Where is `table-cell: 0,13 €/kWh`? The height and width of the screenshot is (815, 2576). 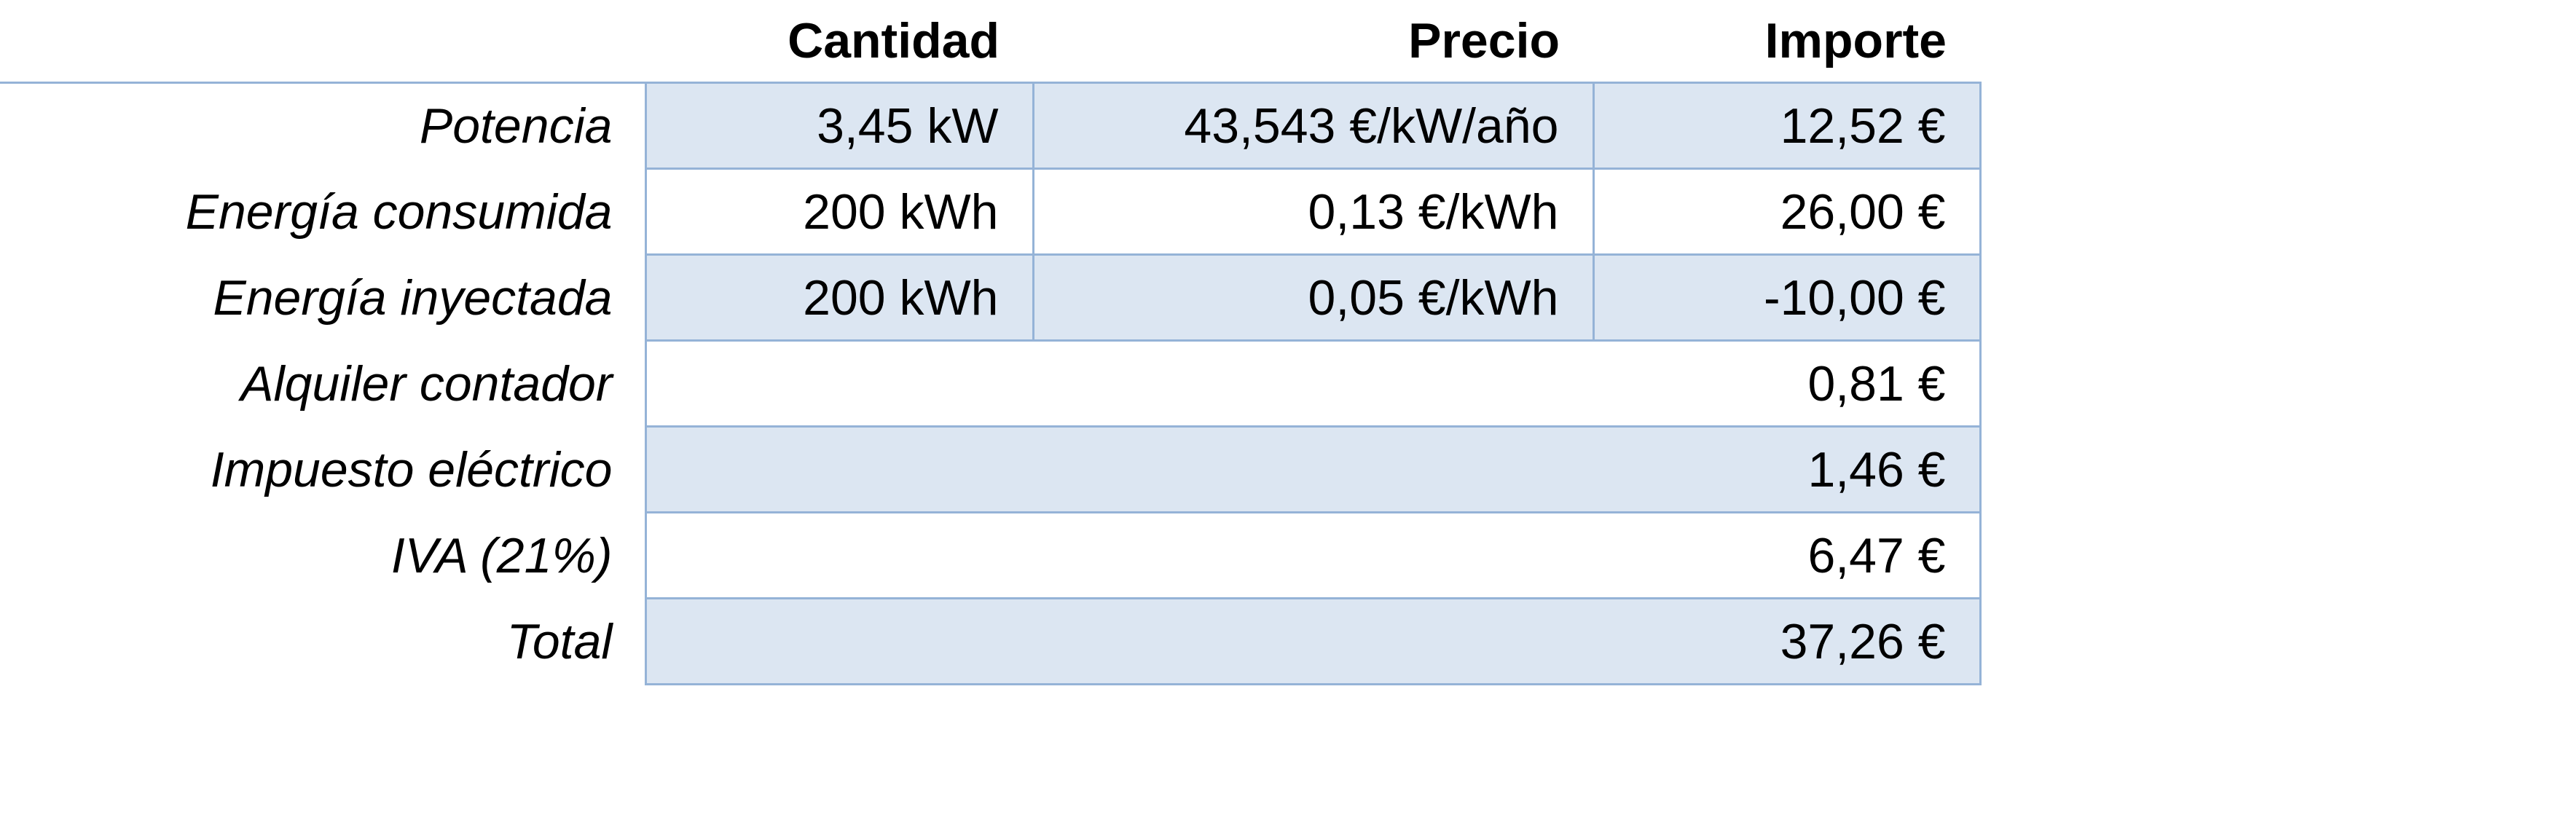 table-cell: 0,13 €/kWh is located at coordinates (1313, 212).